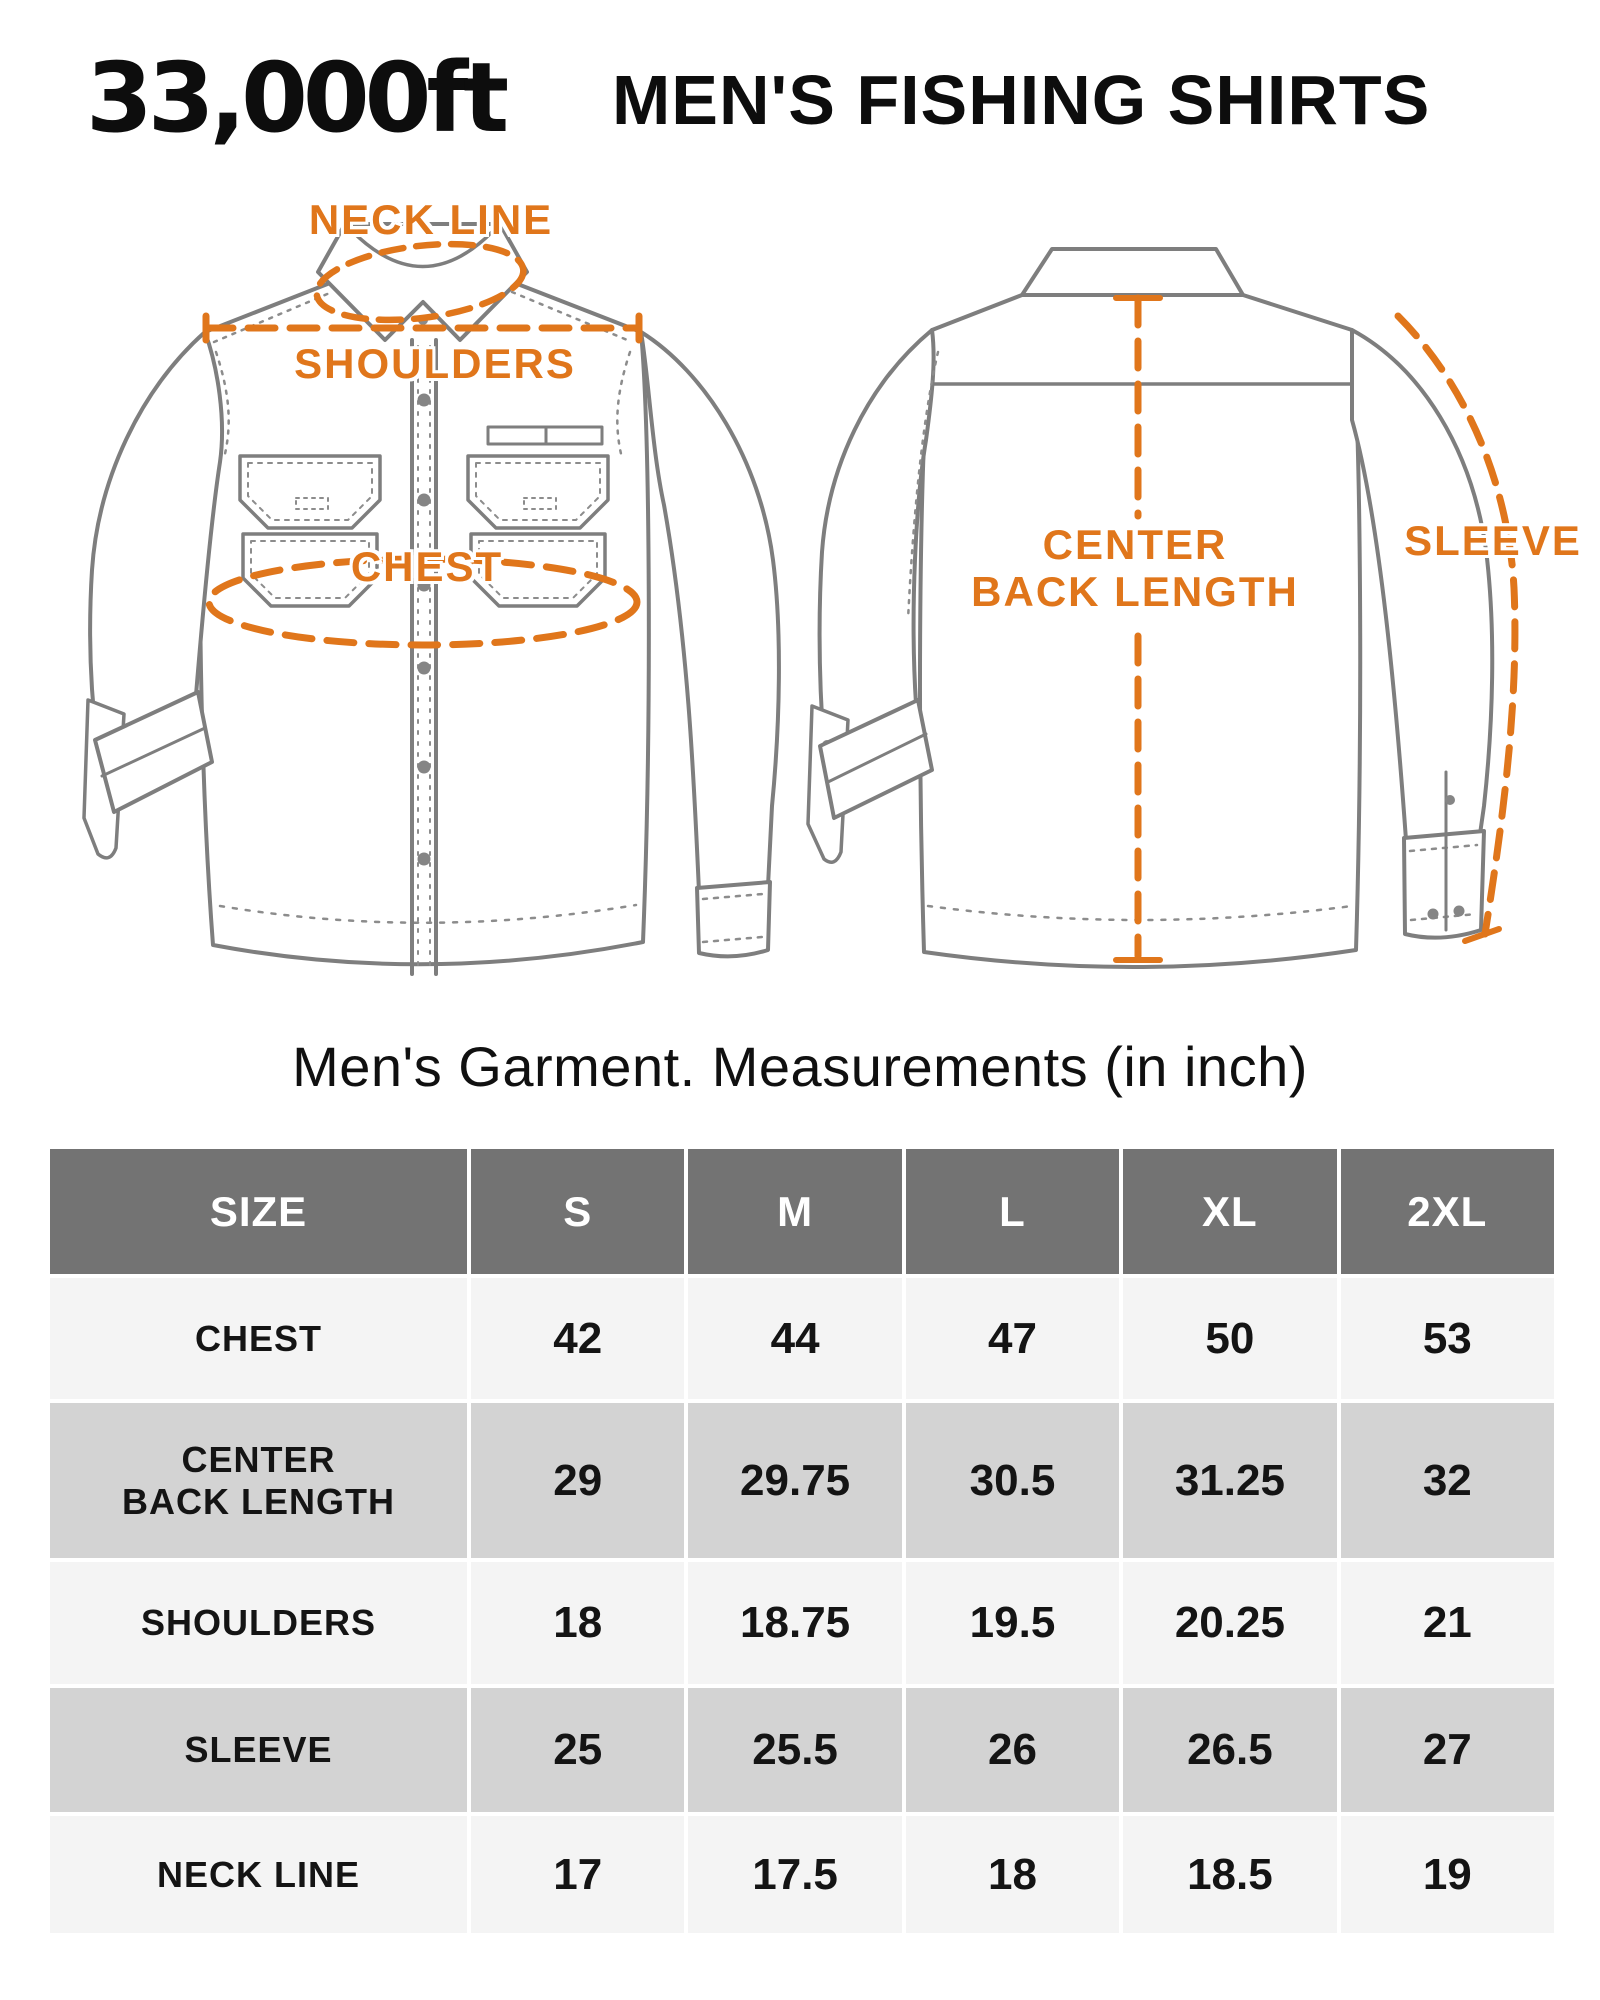  Describe the element at coordinates (273, 317) in the screenshot. I see `front-shoulder-stitch-left` at that location.